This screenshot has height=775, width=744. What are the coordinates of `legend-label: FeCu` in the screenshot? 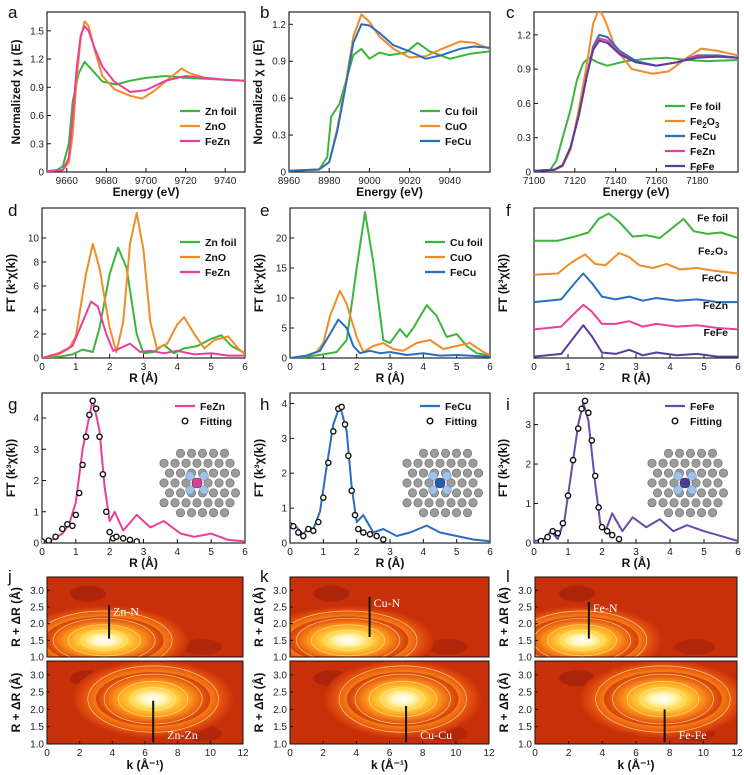 It's located at (458, 142).